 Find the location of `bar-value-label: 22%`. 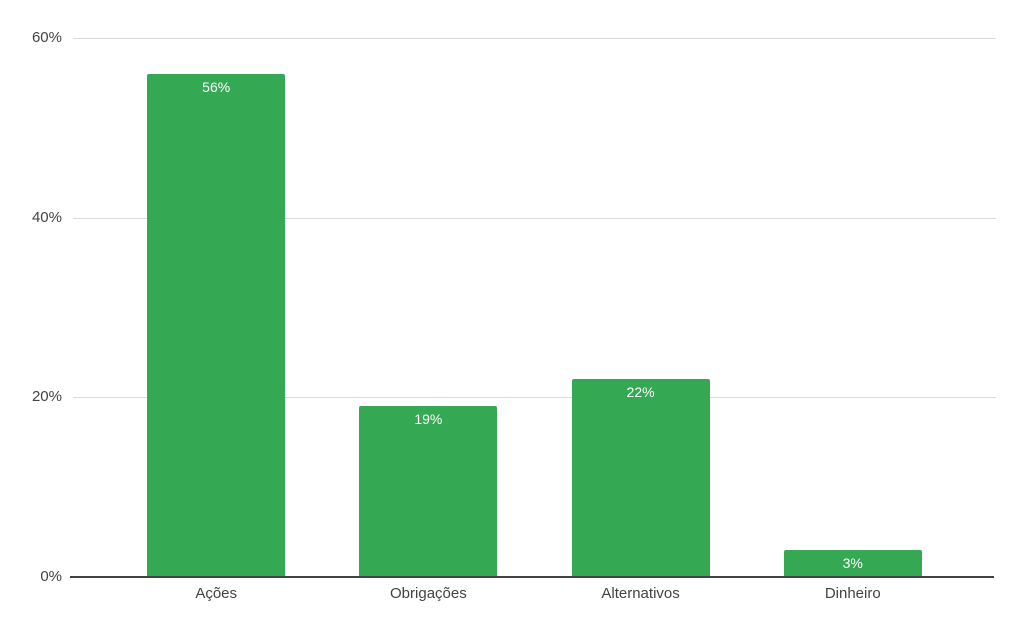

bar-value-label: 22% is located at coordinates (640, 392).